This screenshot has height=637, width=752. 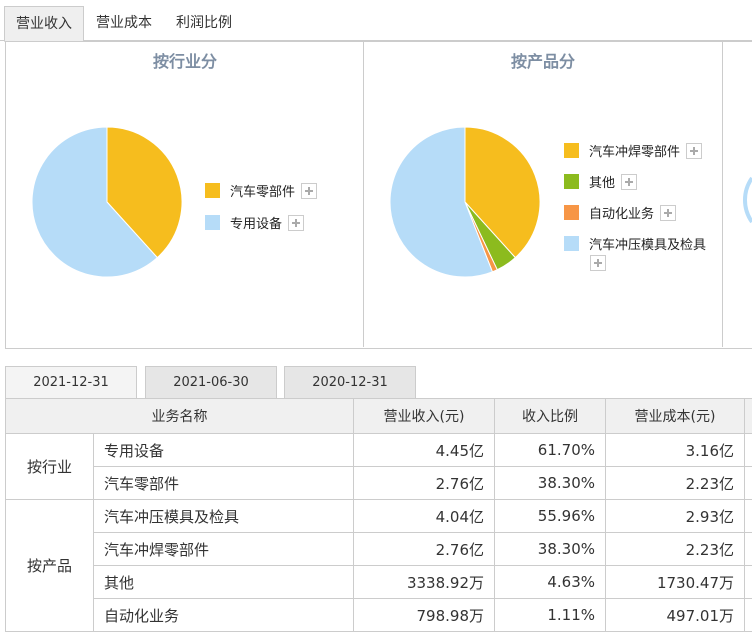 I want to click on ratio-cell: 61.70%, so click(x=550, y=450).